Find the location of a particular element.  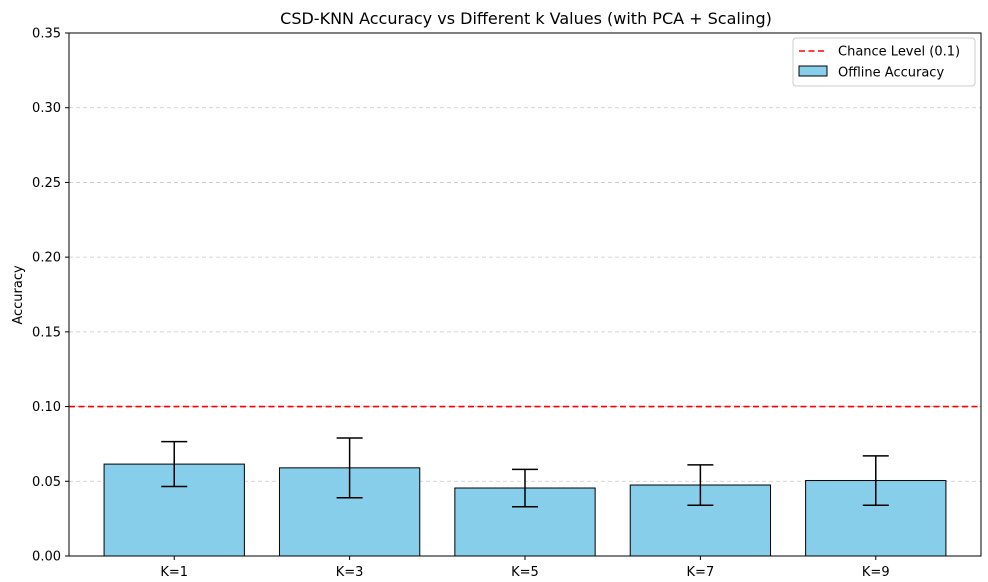

x-tick-label: K=3 is located at coordinates (350, 572).